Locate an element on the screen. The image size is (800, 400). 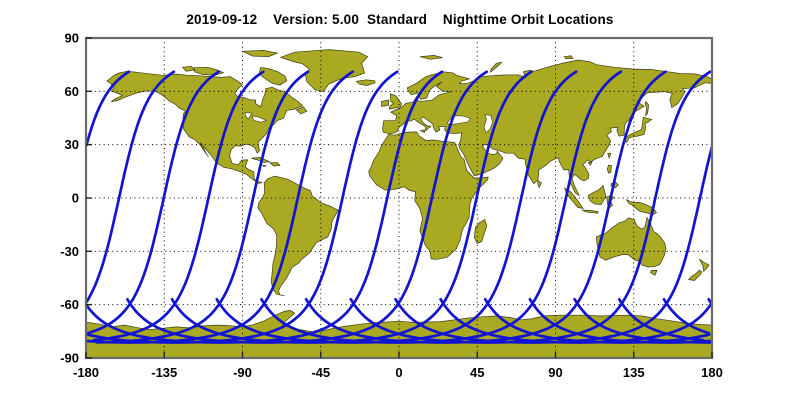
x-axis-tick-label: 90 is located at coordinates (555, 372).